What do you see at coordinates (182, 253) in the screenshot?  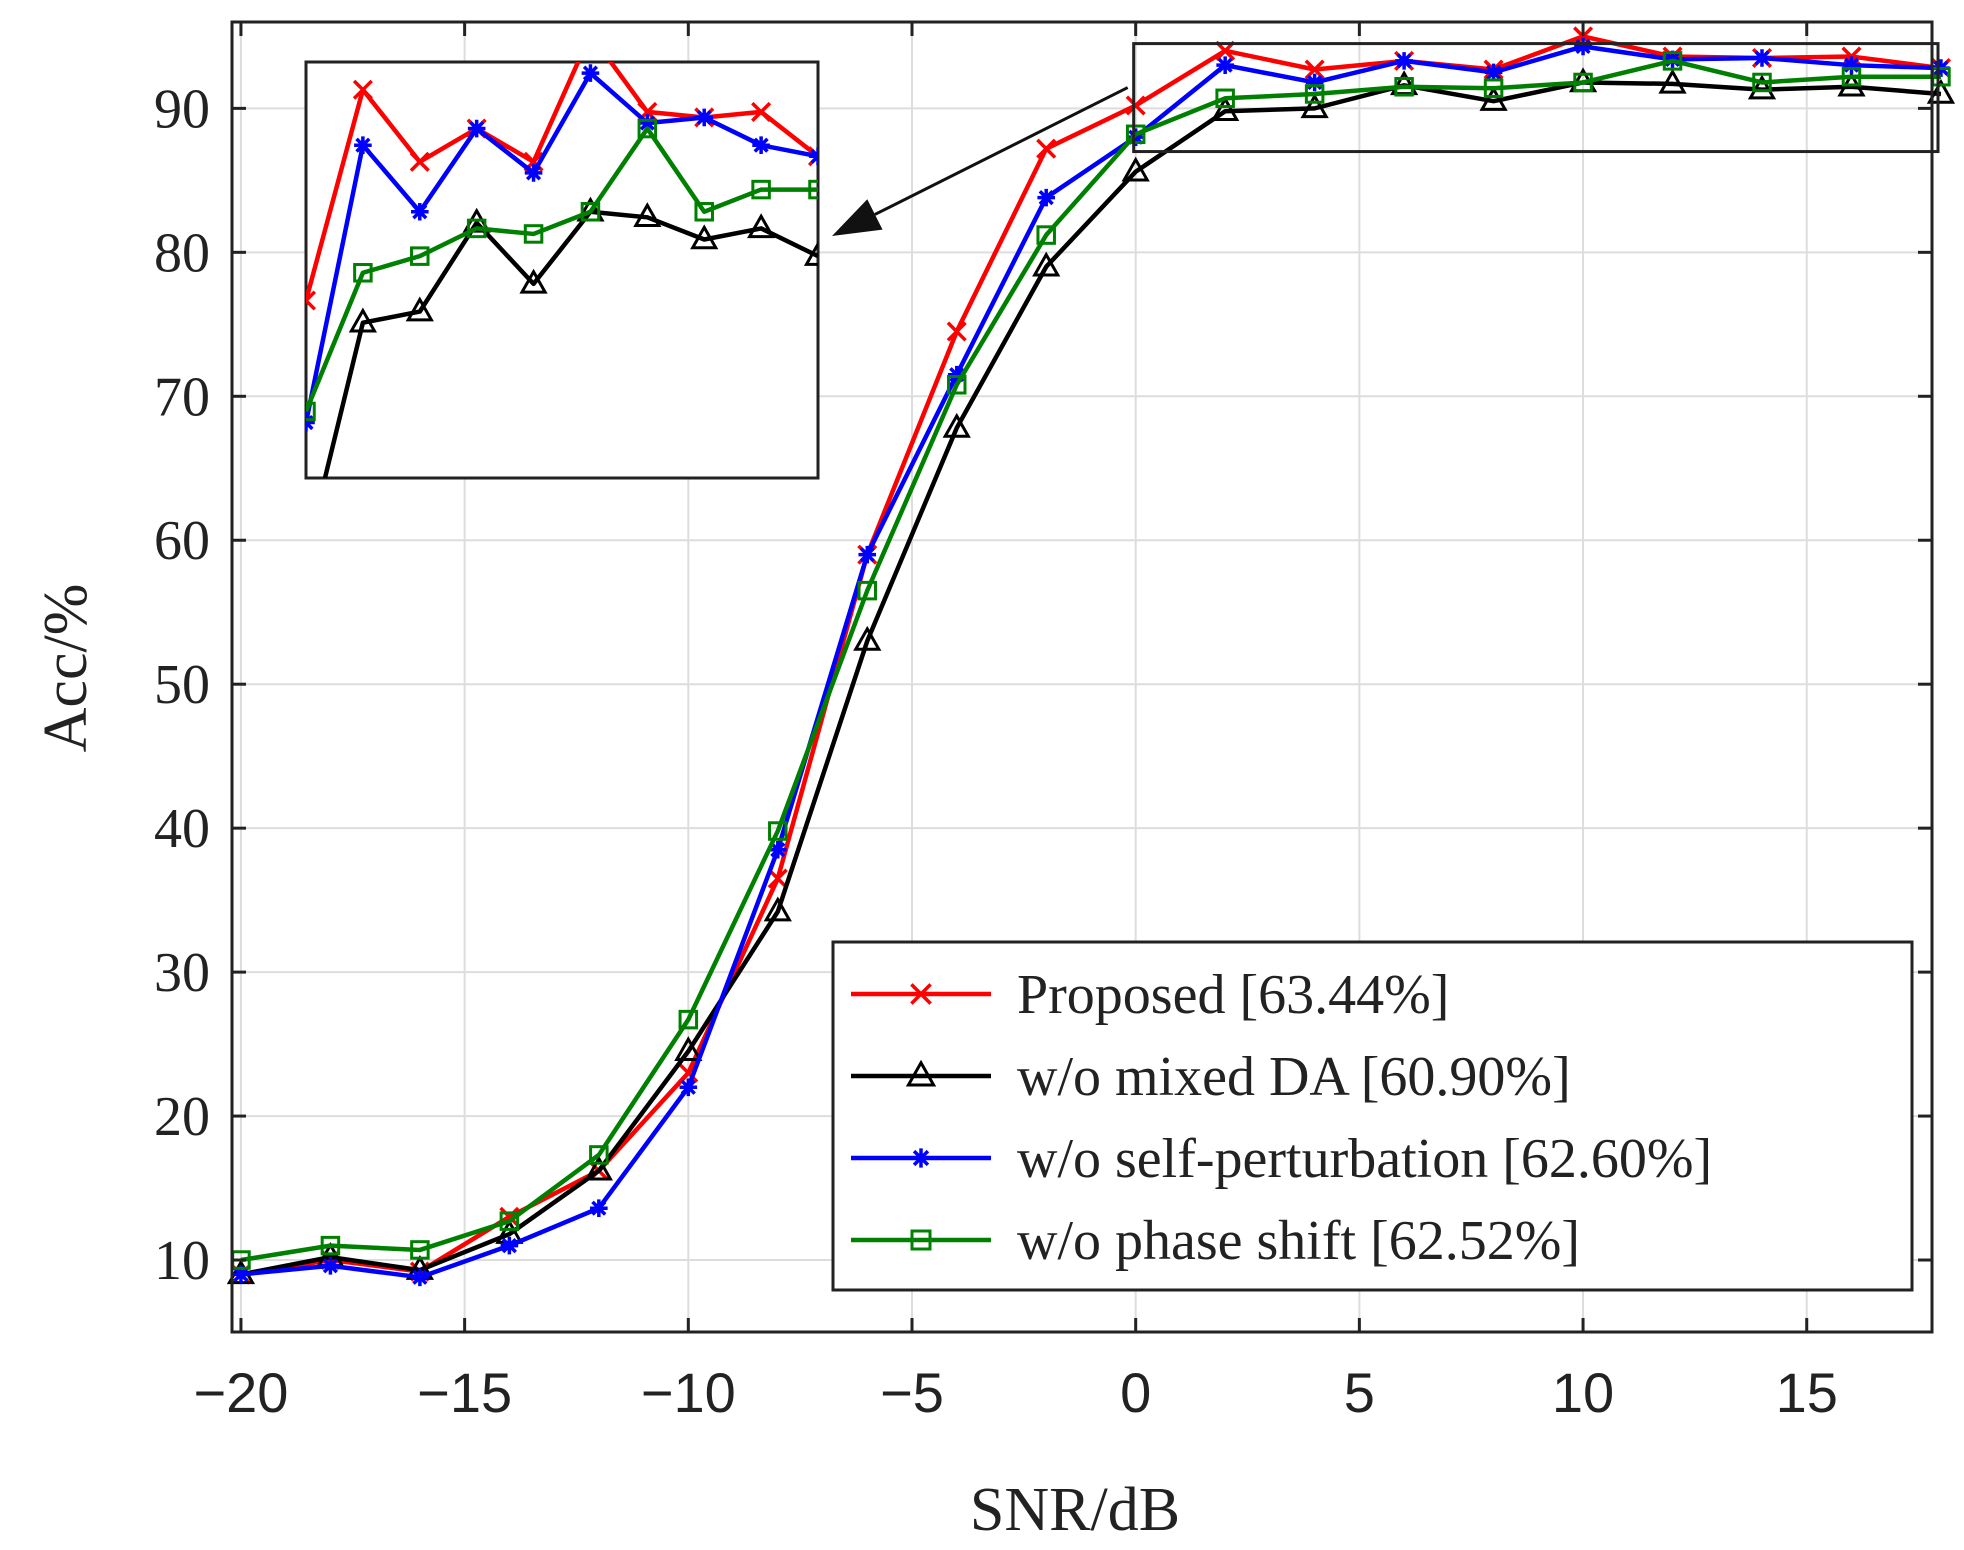 I see `y-tick-label: 80` at bounding box center [182, 253].